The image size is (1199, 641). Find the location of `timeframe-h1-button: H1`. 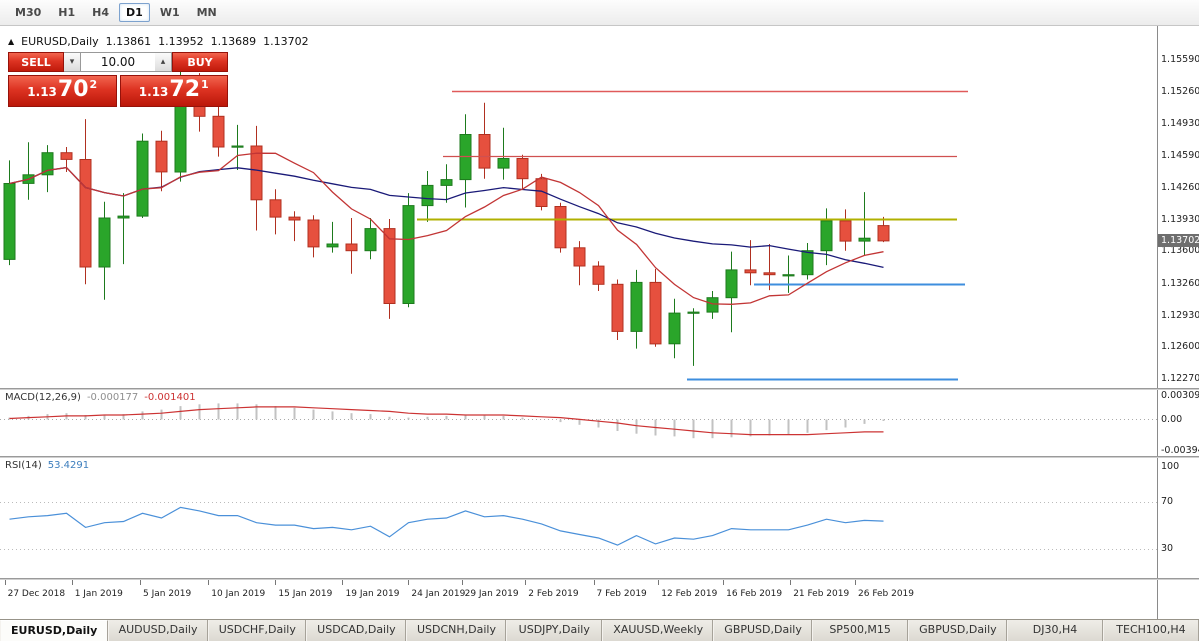

timeframe-h1-button: H1 is located at coordinates (67, 12).